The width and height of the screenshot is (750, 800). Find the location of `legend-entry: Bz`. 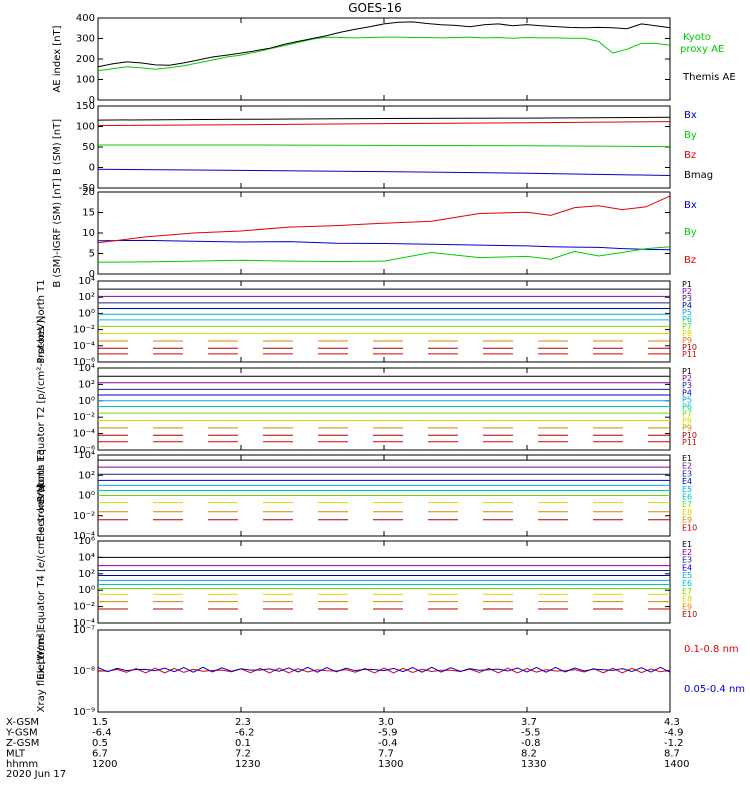

legend-entry: Bz is located at coordinates (690, 260).